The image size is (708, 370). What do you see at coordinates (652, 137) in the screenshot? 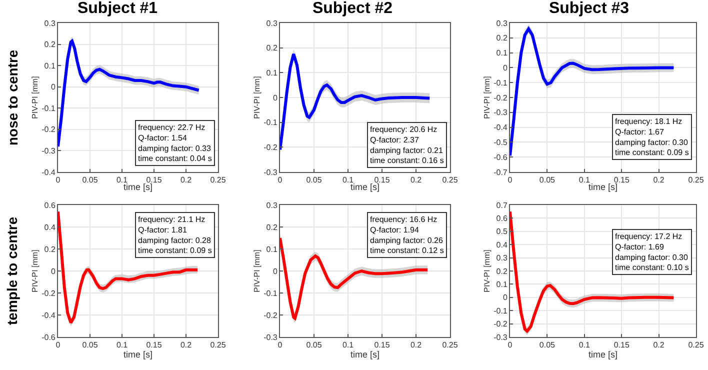
I see `annotation: frequency: 18.1 Hz Q-factor: 1.67 damping factor: 0.30 time constant: 0.09 s` at bounding box center [652, 137].